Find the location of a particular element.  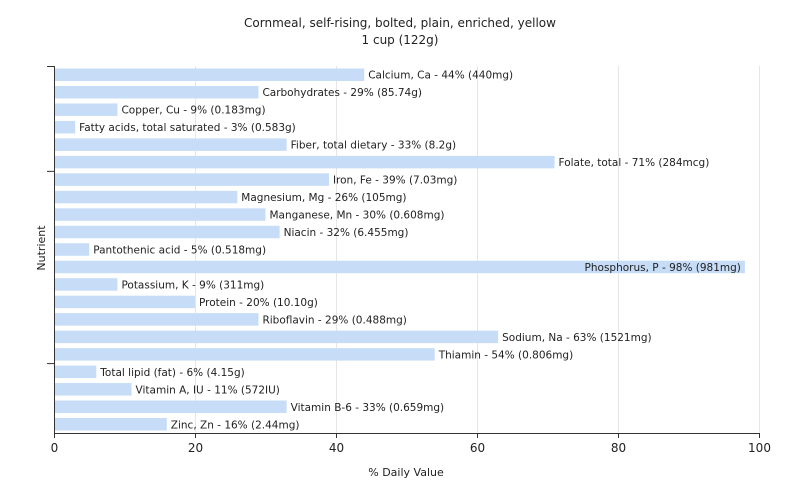

bar-label: Pantothenic acid - 5% (0.518mg) is located at coordinates (179, 251).